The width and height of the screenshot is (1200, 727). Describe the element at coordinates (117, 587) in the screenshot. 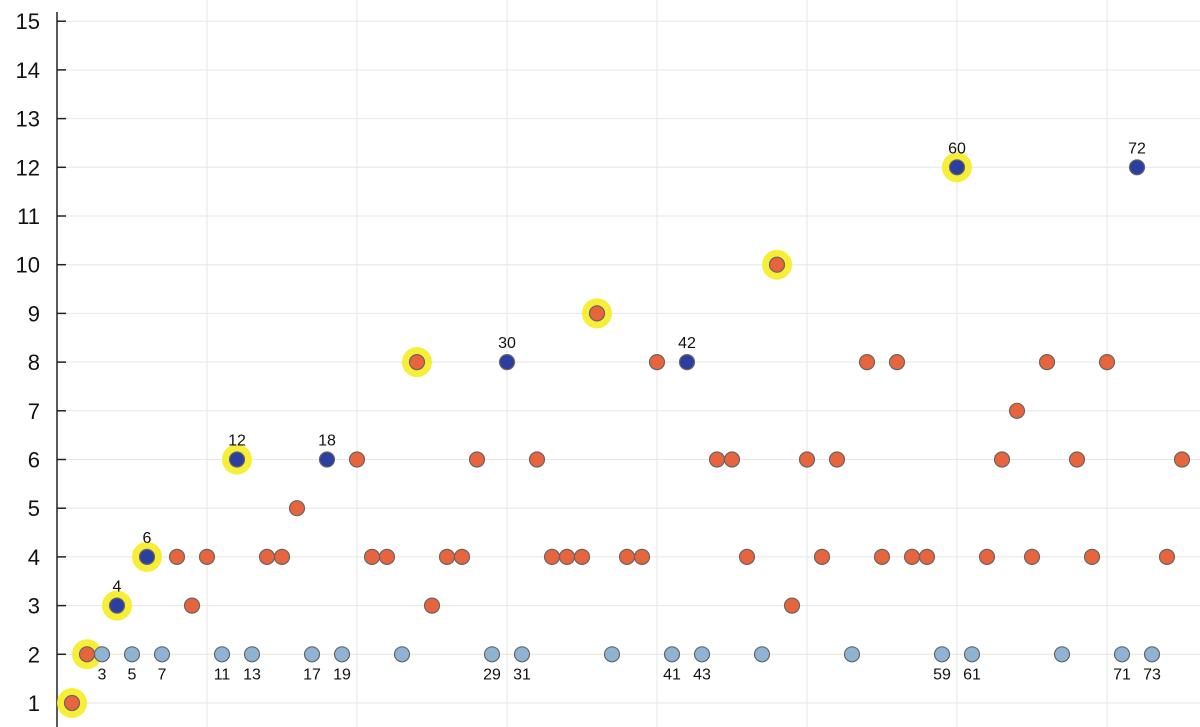

I see `point-label-4: 4` at that location.